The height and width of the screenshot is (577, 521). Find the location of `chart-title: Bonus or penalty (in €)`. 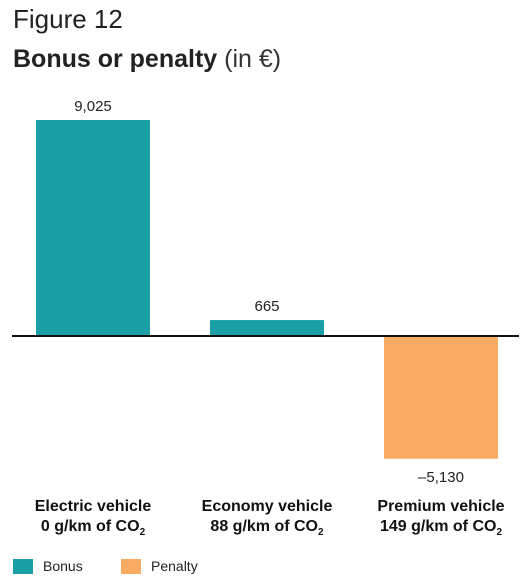

chart-title: Bonus or penalty (in €) is located at coordinates (147, 59).